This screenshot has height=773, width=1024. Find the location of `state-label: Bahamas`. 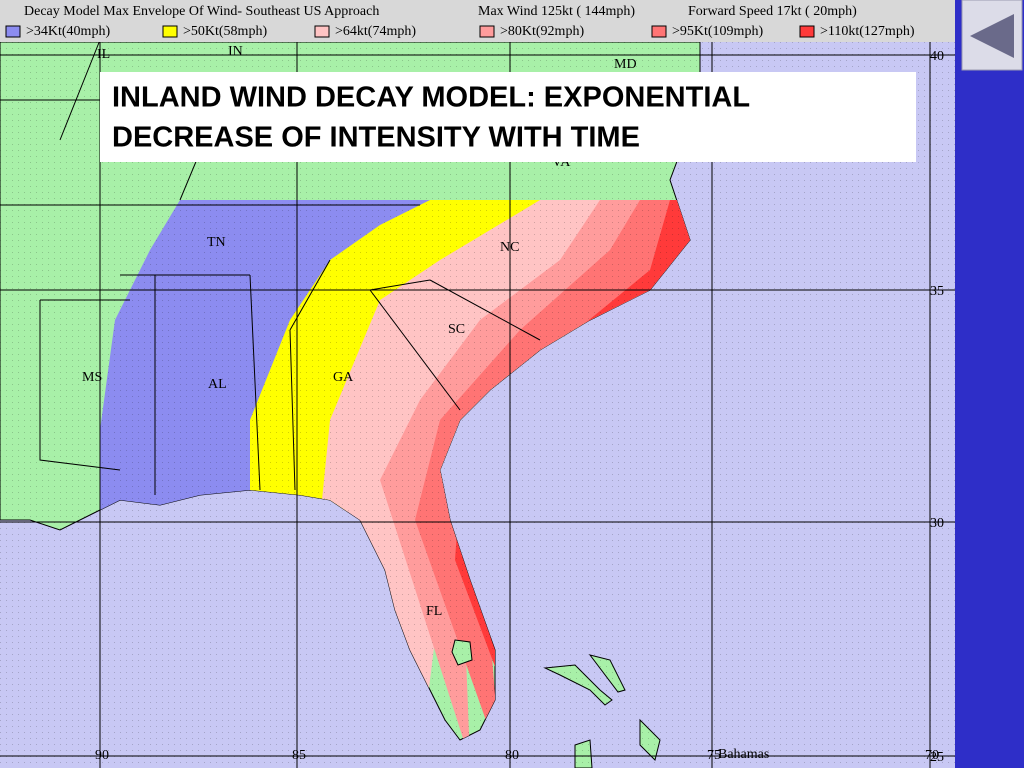

state-label: Bahamas is located at coordinates (743, 754).